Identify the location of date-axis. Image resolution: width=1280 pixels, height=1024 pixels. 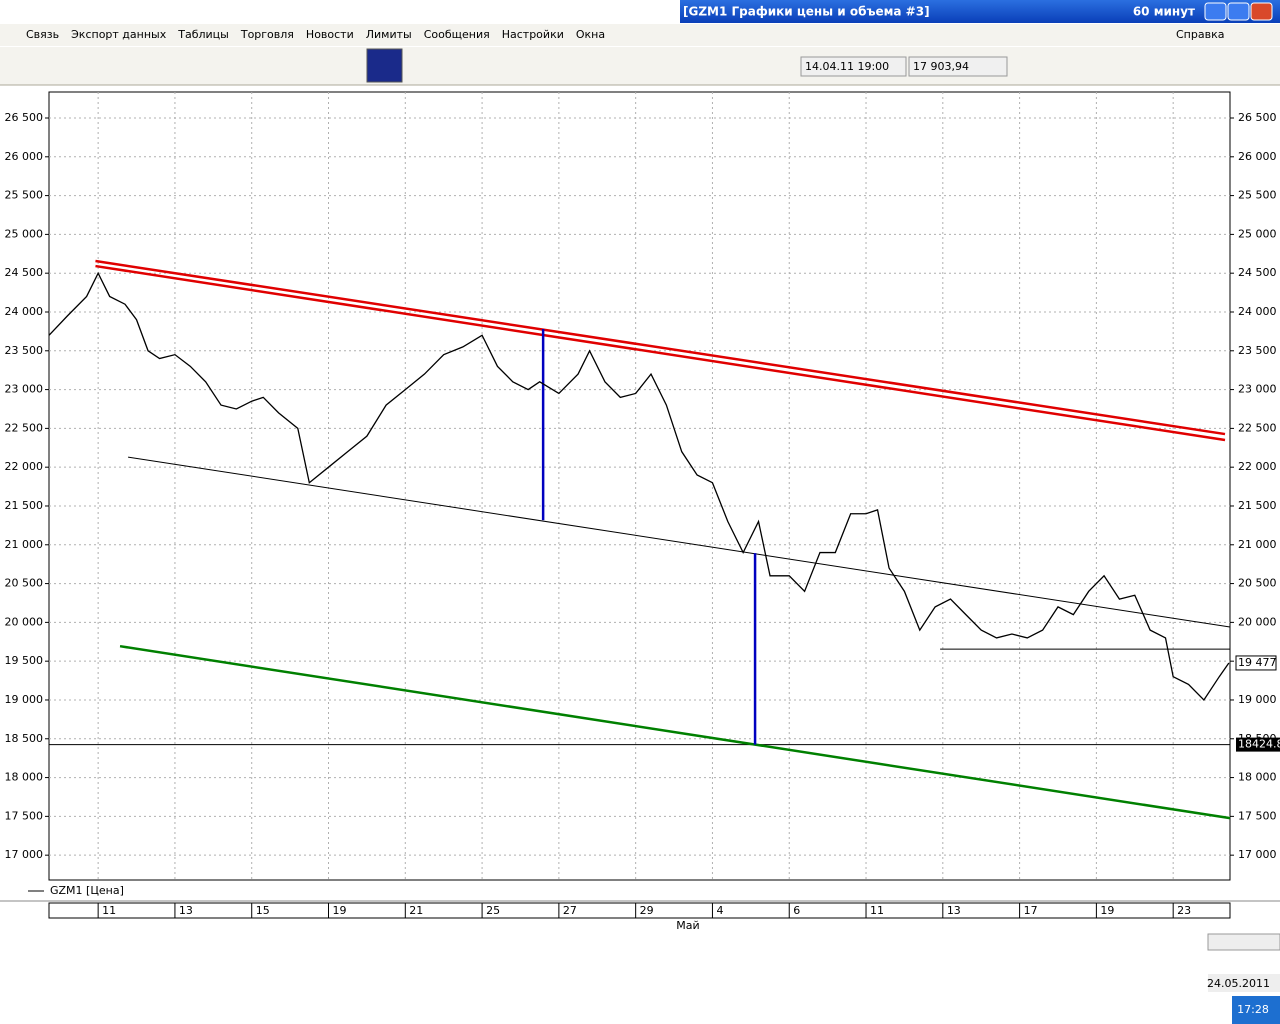
(639, 910).